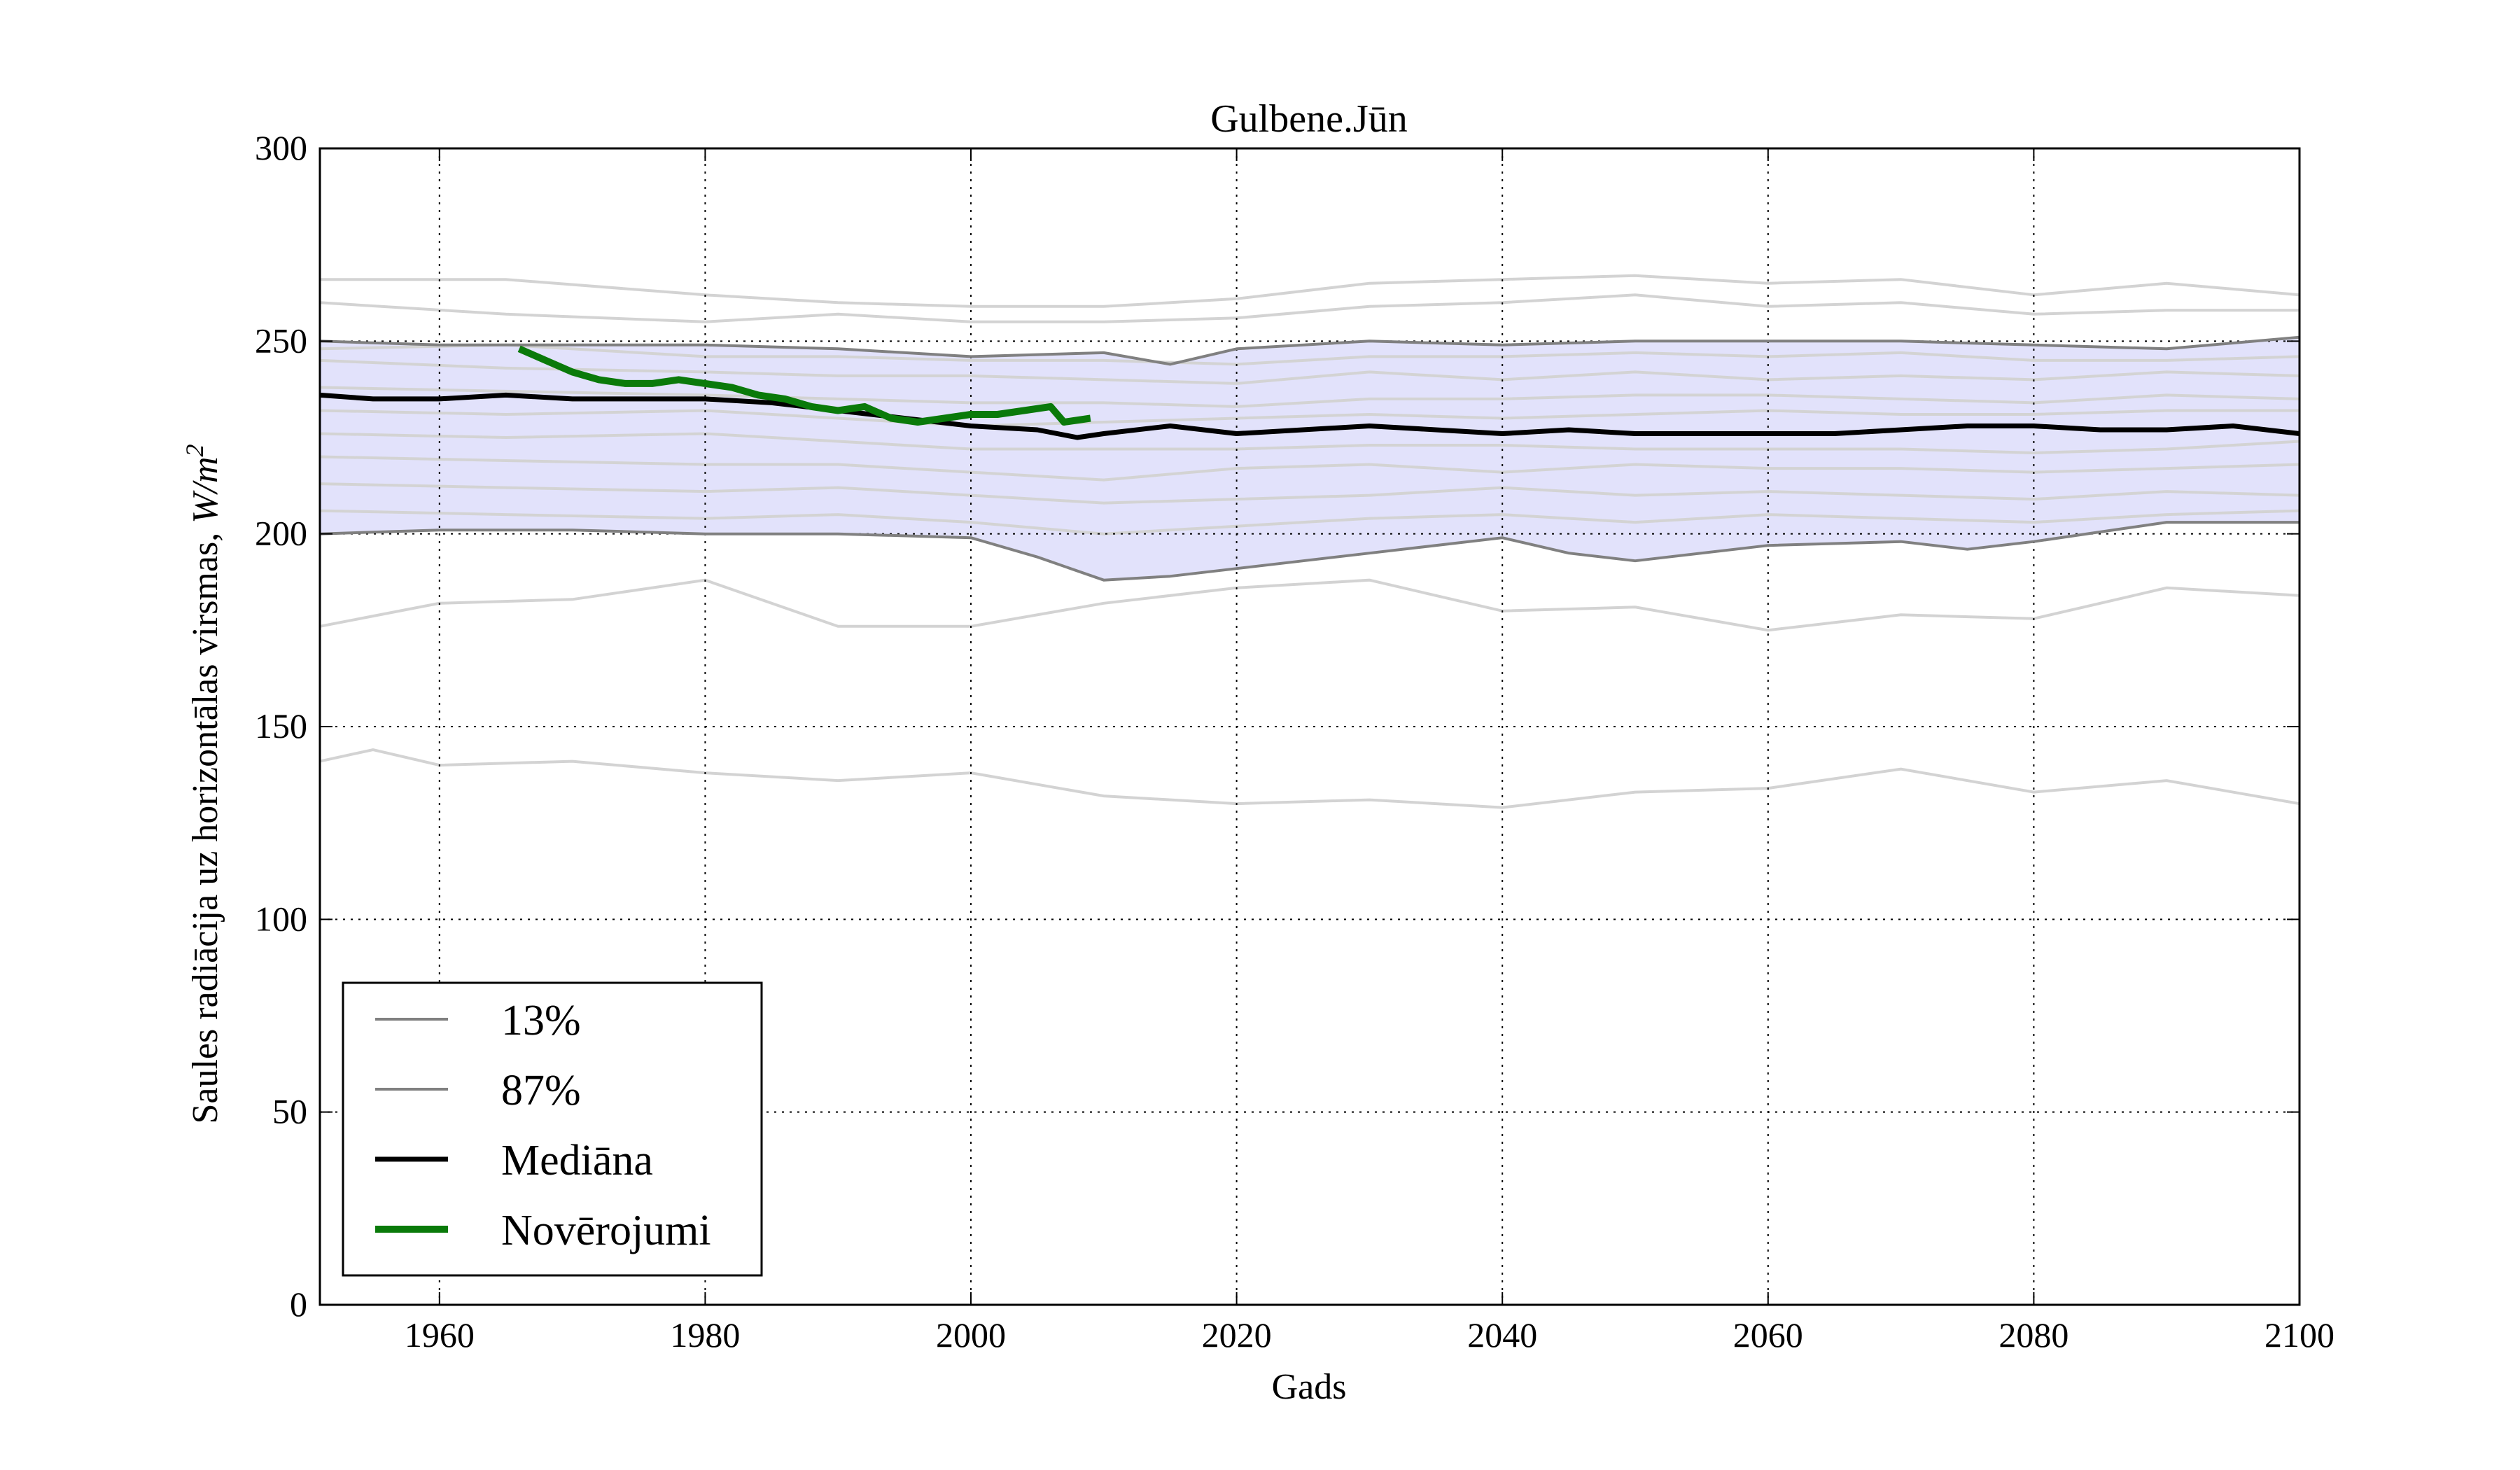  I want to click on legend-label: Novērojumi, so click(606, 1230).